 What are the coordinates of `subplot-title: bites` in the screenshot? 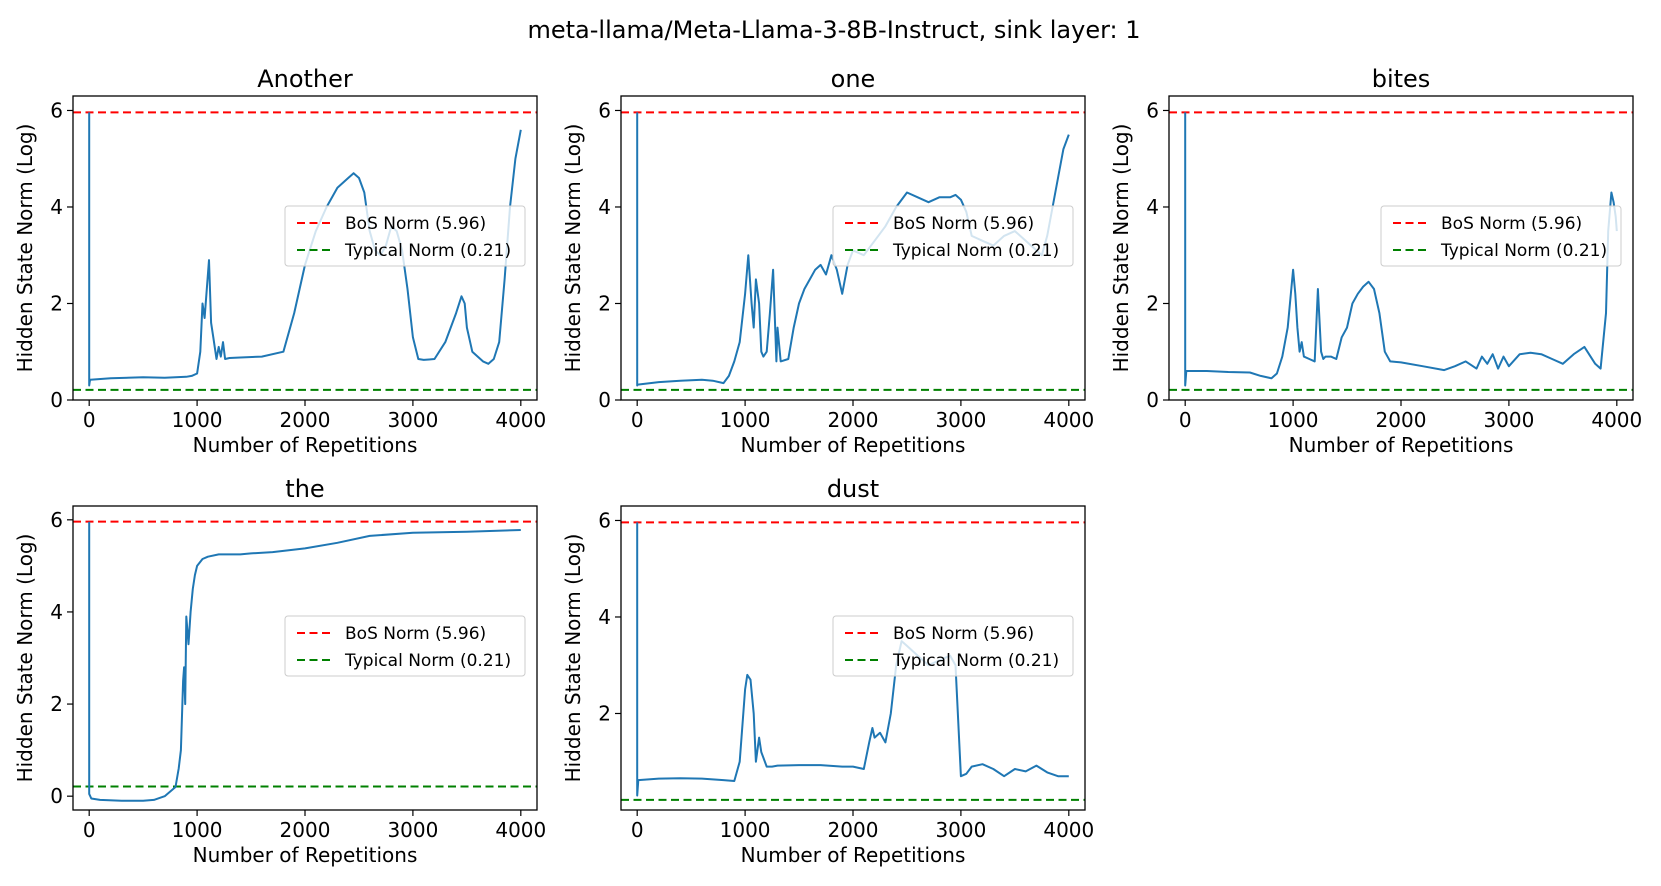 It's located at (1401, 79).